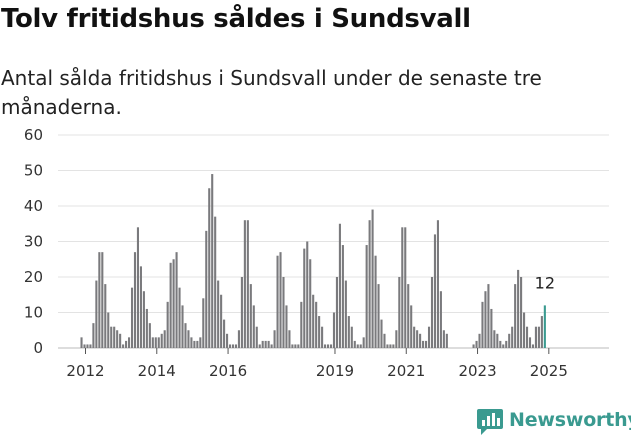  I want to click on y-tick-label: 60, so click(33, 135).